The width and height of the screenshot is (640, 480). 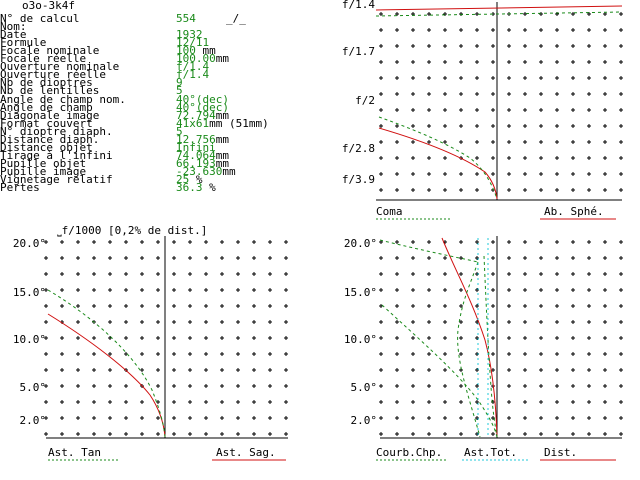 I want to click on aperture-tick-label: f/1.4, so click(x=358, y=5).